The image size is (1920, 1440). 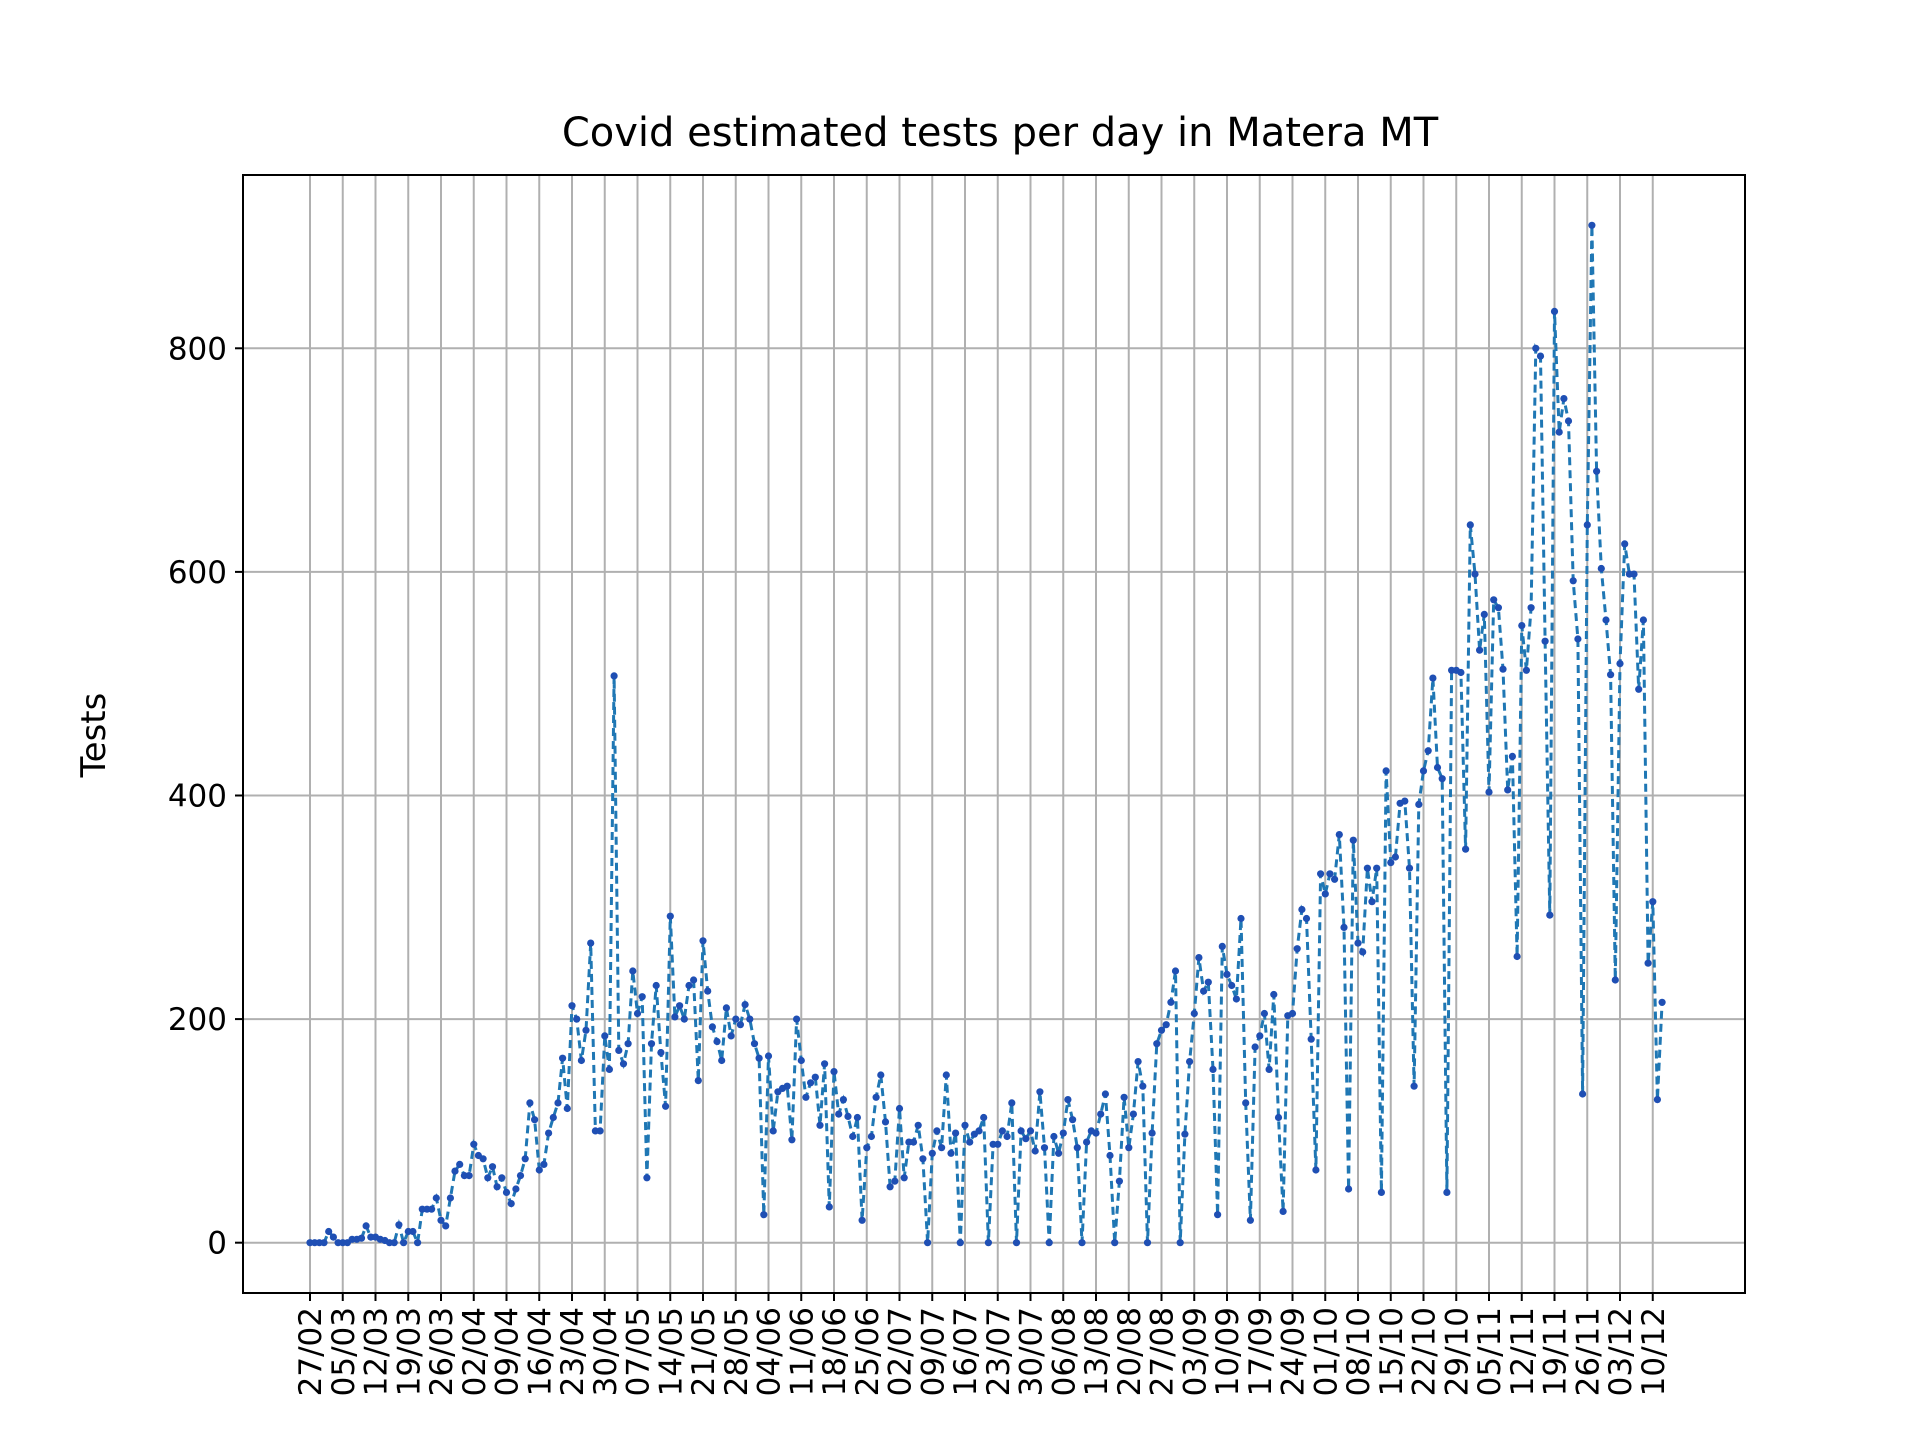 I want to click on x-tick-label: 16/07, so click(x=966, y=1351).